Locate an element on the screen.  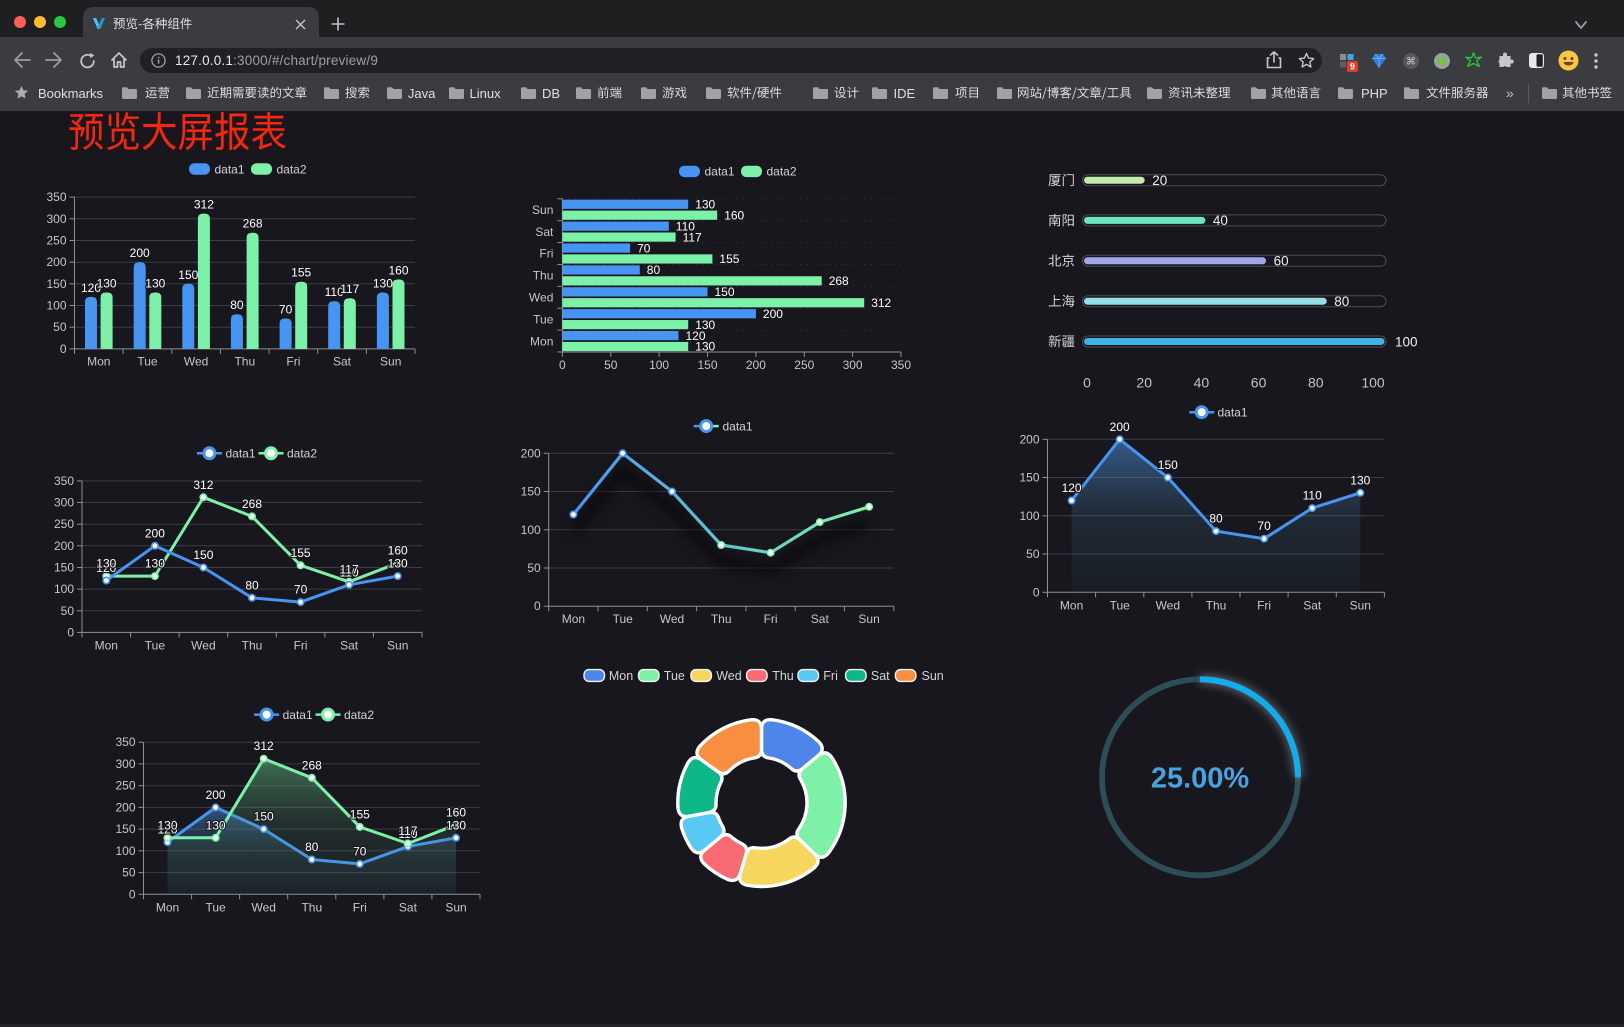
svg-text: 9 is located at coordinates (1352, 67).